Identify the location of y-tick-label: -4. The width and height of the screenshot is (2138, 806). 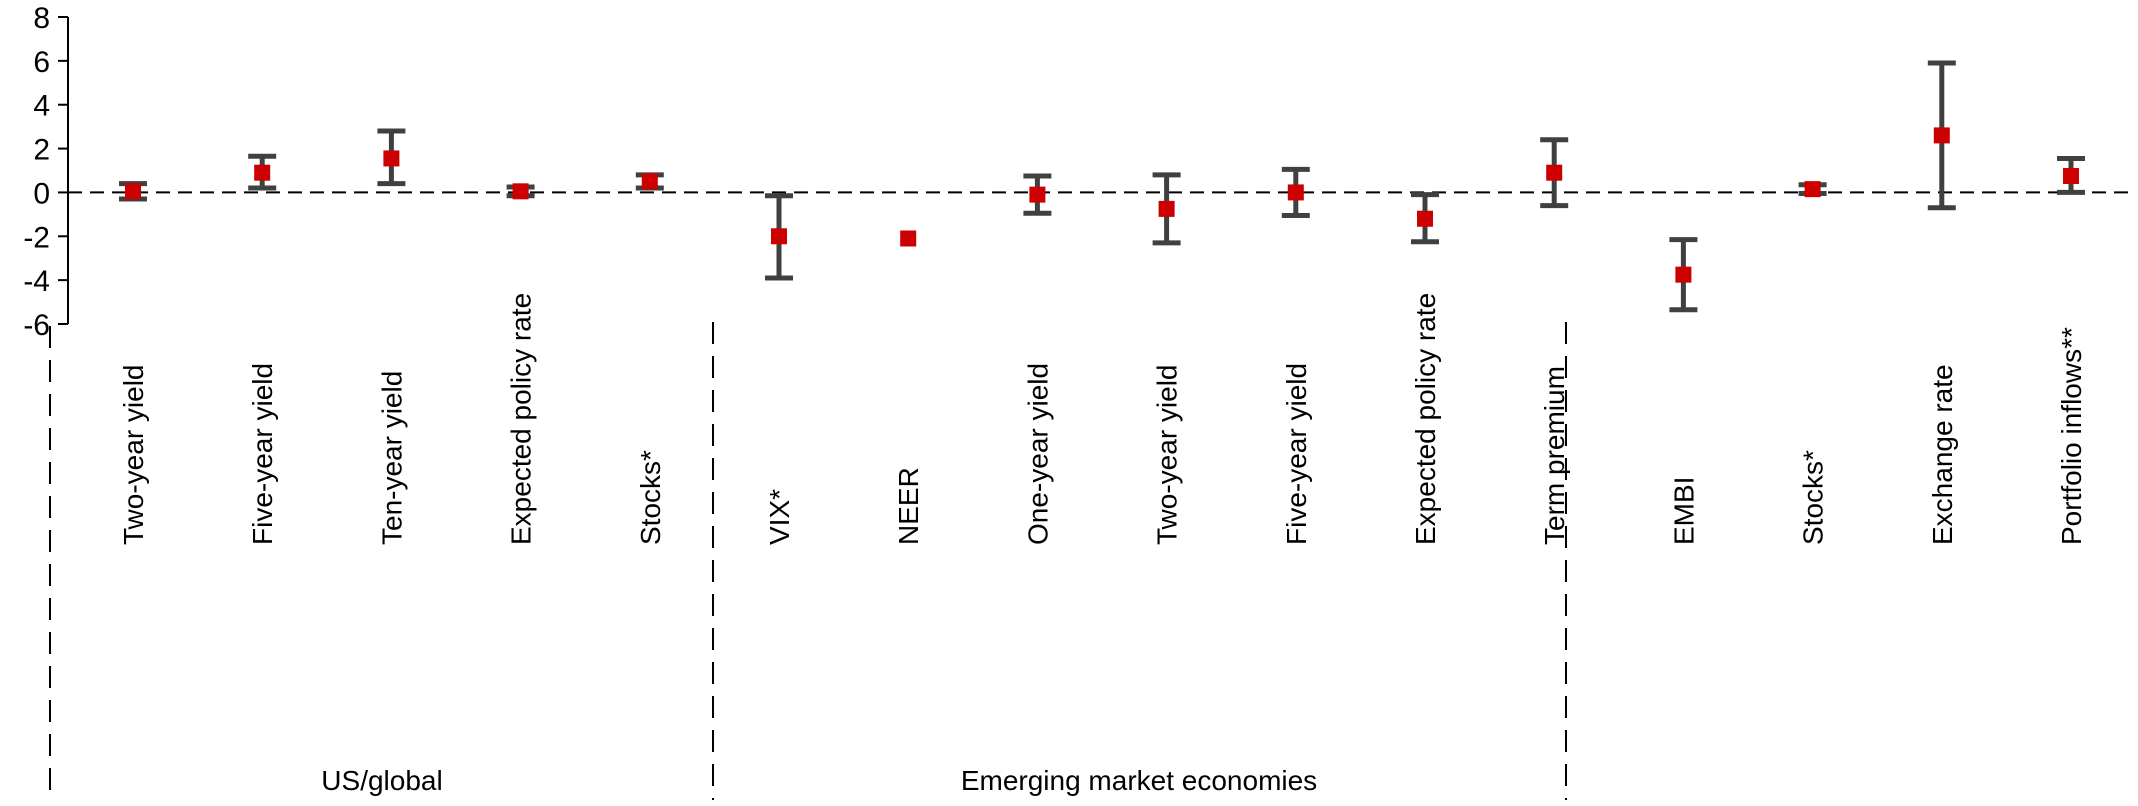
(36, 281).